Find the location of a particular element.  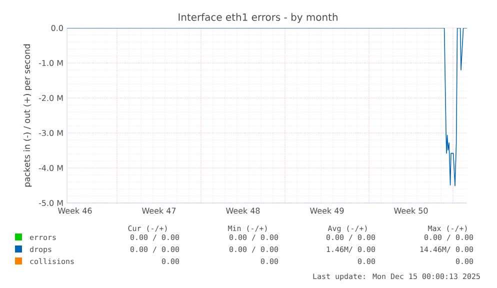

chart-title: Interface eth1 errors - by month is located at coordinates (258, 18).